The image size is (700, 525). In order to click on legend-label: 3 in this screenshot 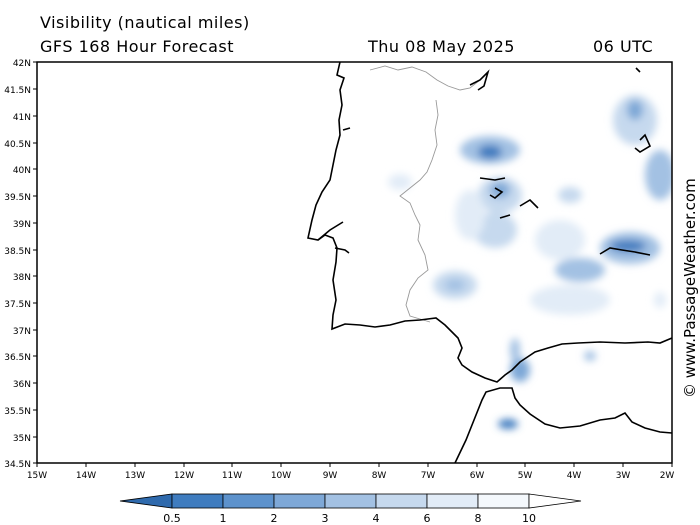, I will do `click(325, 518)`.